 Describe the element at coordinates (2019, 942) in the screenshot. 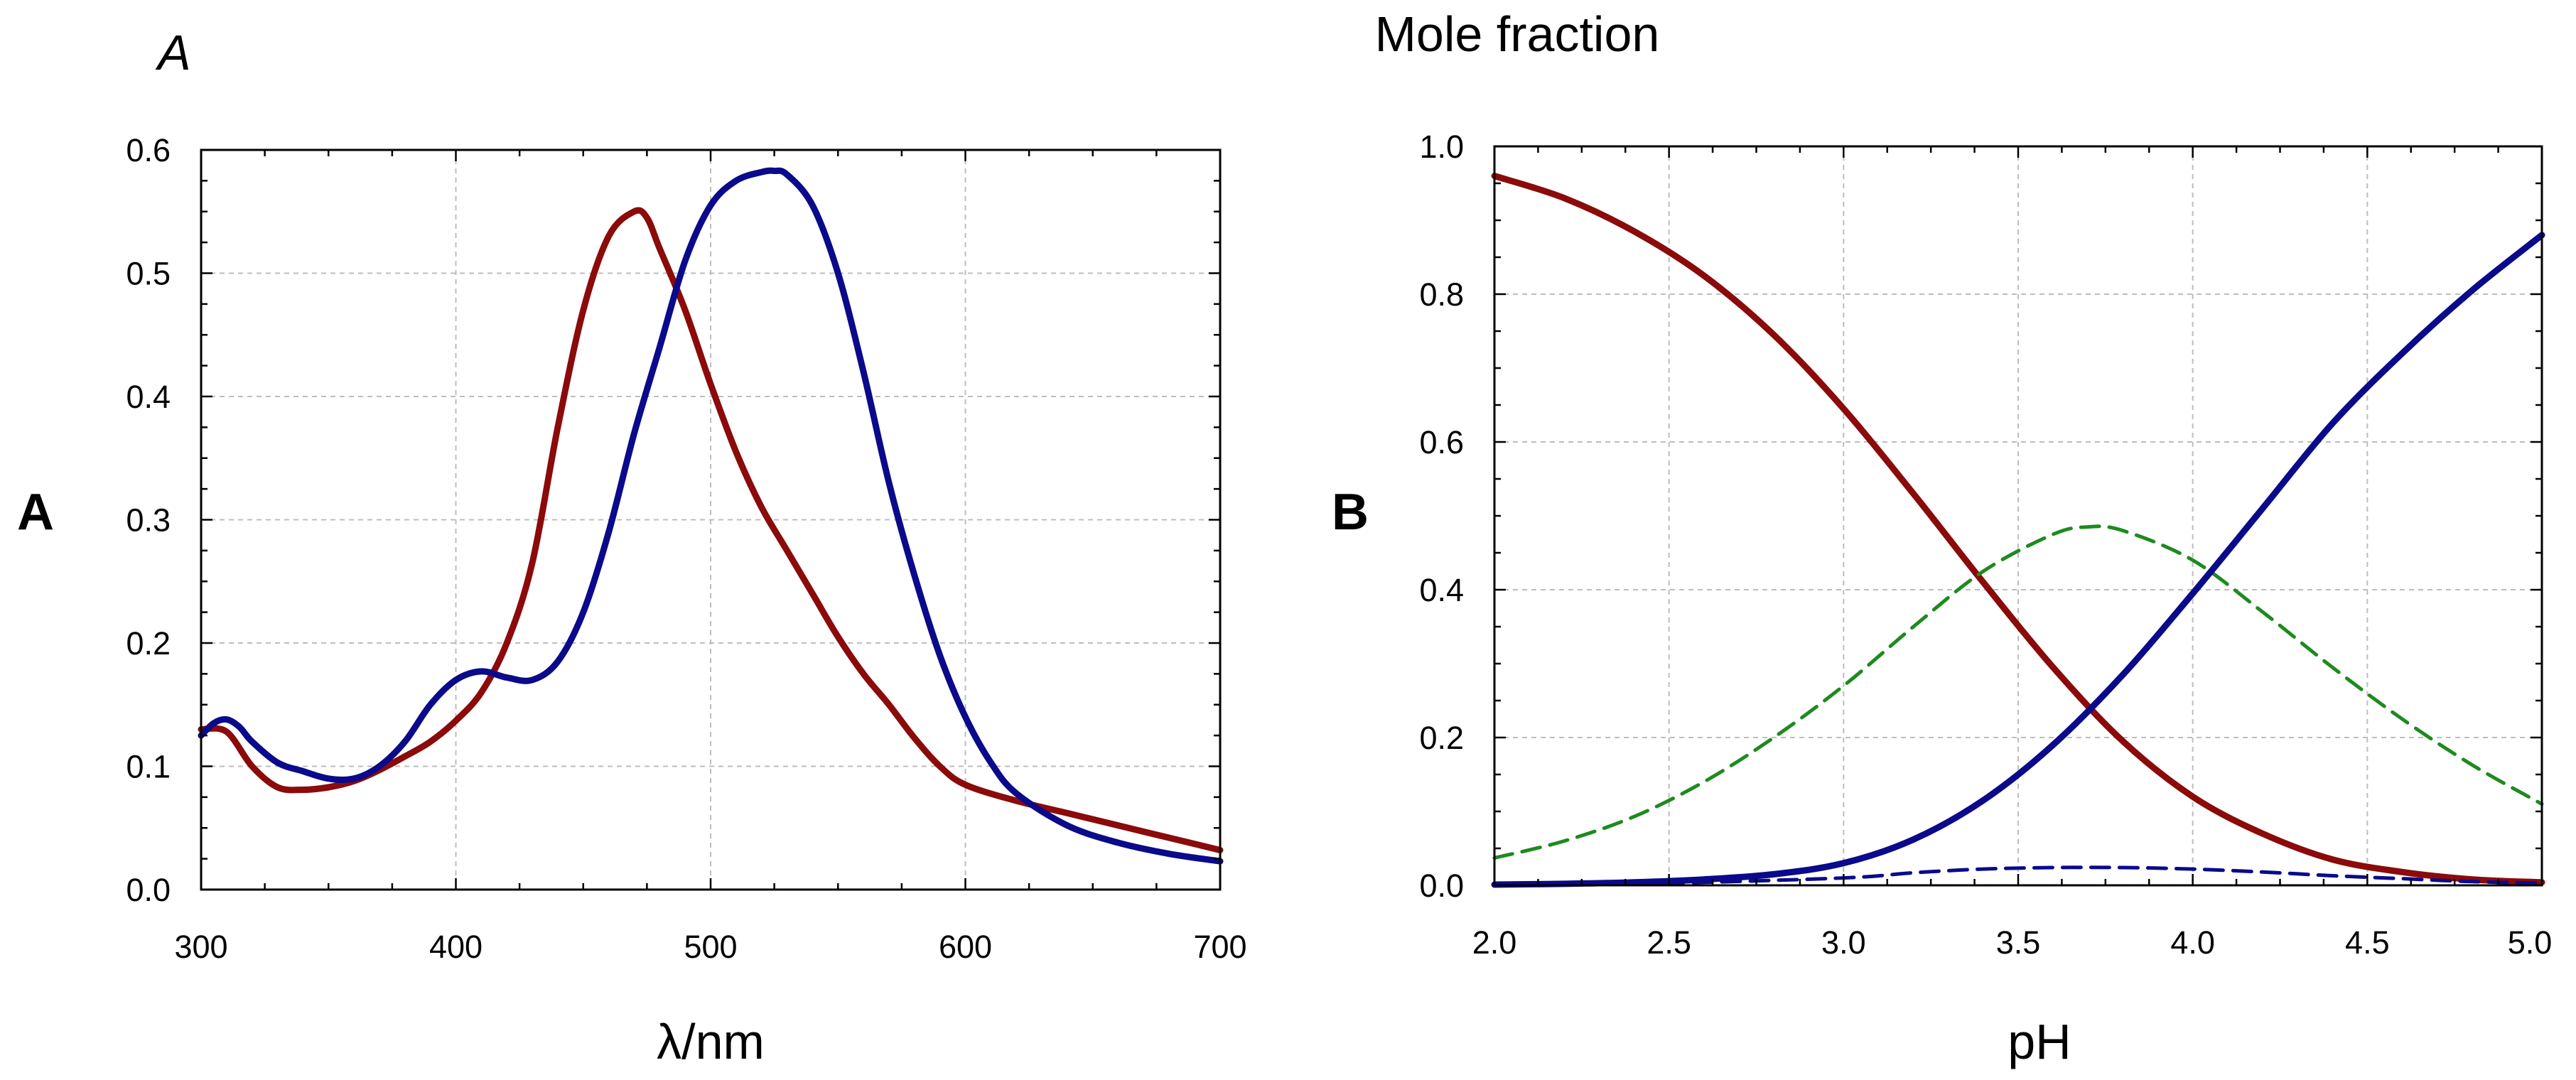

I see `panel-b-x-tick-label: 3.5` at that location.